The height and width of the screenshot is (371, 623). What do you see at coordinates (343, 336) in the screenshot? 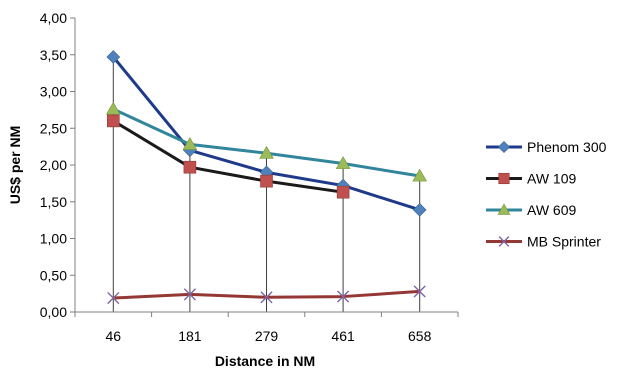
I see `x-tick-label: 461` at bounding box center [343, 336].